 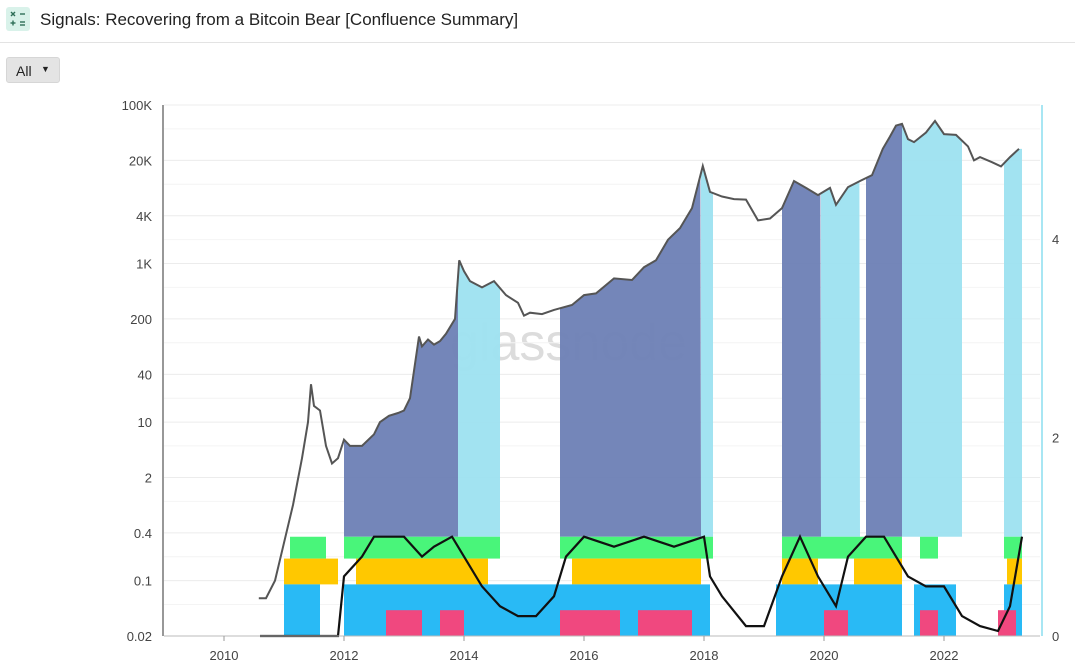 What do you see at coordinates (944, 655) in the screenshot?
I see `x-tick-label: 2022` at bounding box center [944, 655].